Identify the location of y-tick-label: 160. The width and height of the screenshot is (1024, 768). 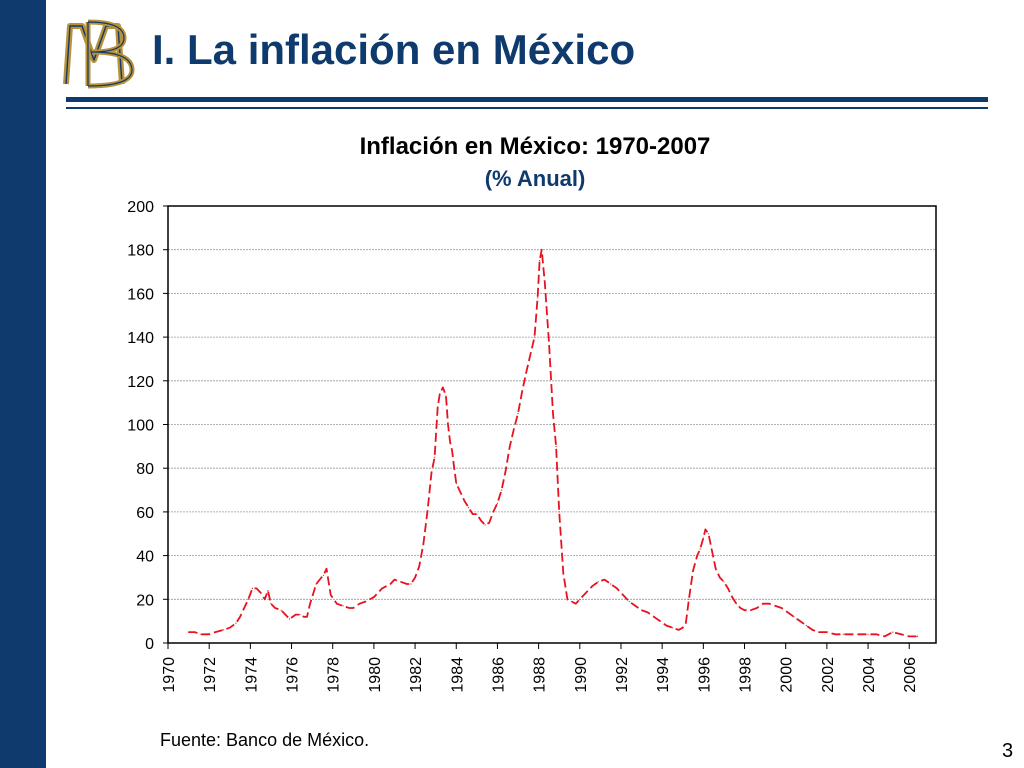
(140, 294).